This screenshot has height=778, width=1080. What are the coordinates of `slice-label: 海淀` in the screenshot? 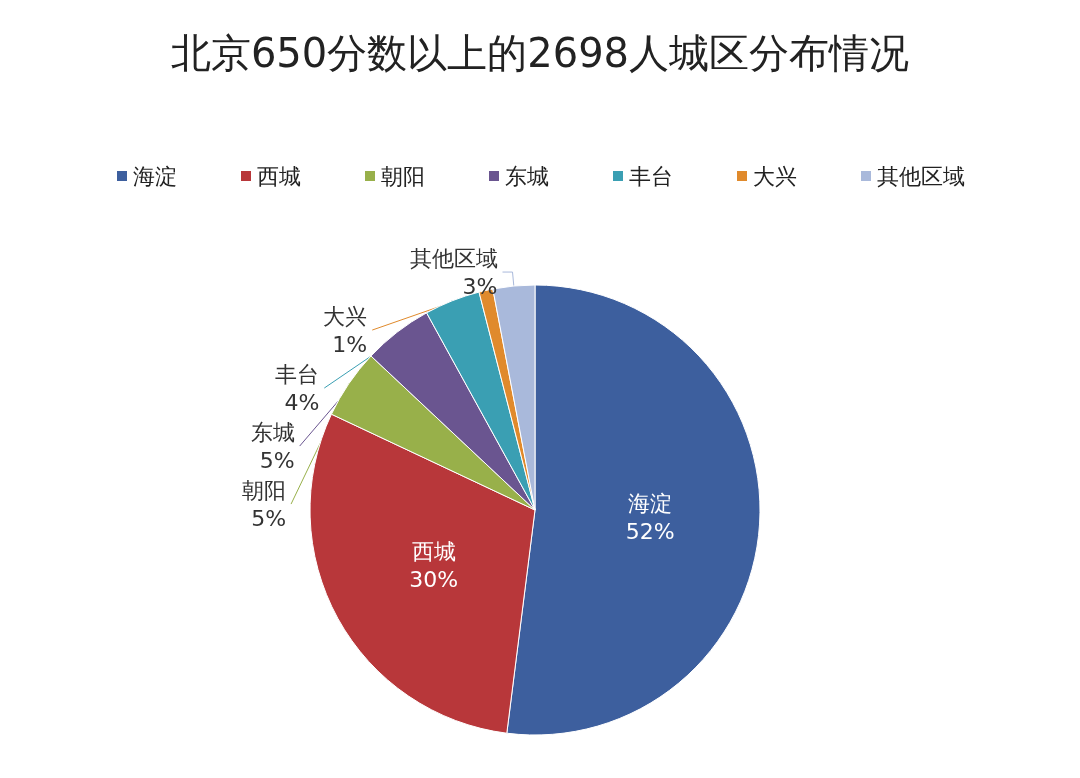 It's located at (650, 503).